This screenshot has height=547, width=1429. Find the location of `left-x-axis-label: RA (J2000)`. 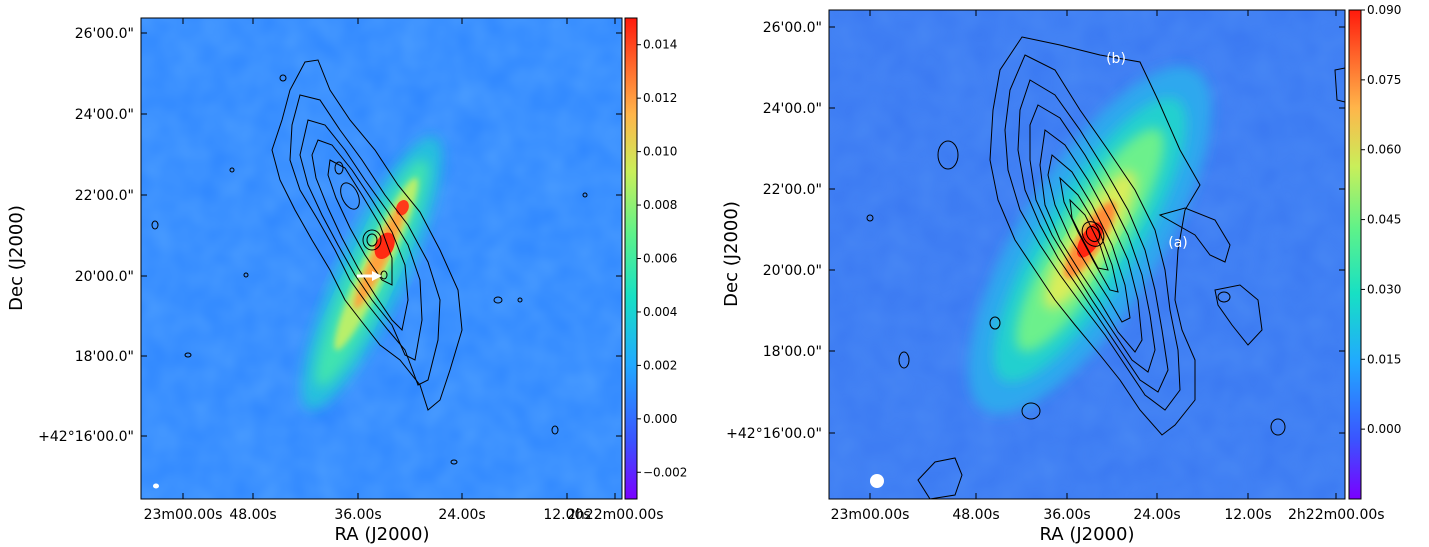

left-x-axis-label: RA (J2000) is located at coordinates (382, 534).